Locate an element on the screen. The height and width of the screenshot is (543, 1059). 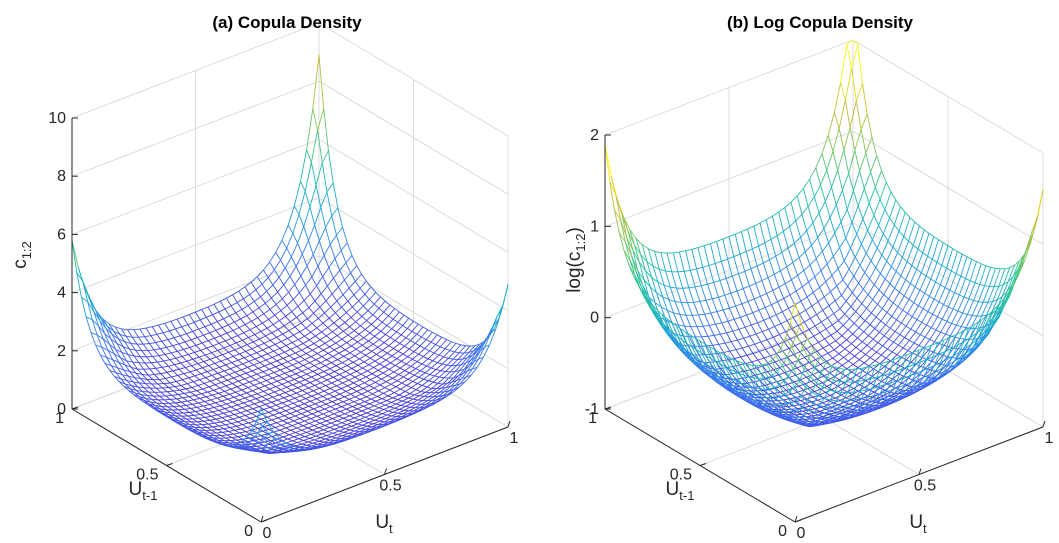
x-axis-label: Ut is located at coordinates (384, 524).